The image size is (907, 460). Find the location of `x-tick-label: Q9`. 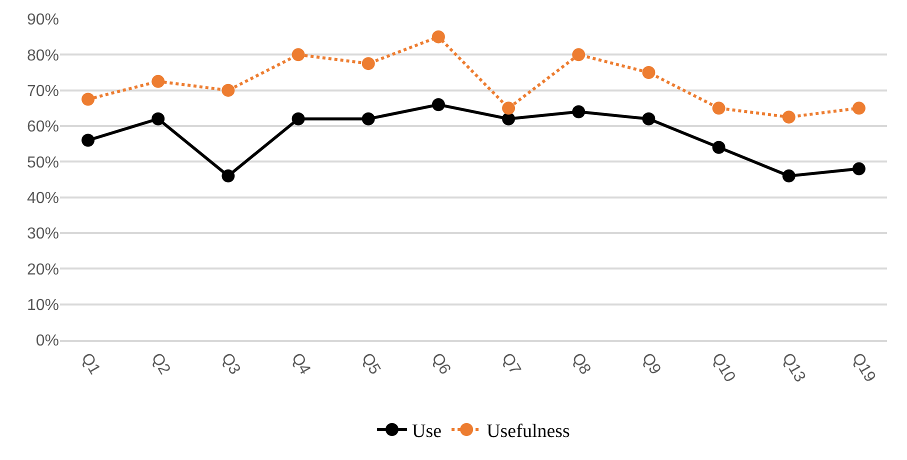

x-tick-label: Q9 is located at coordinates (651, 364).